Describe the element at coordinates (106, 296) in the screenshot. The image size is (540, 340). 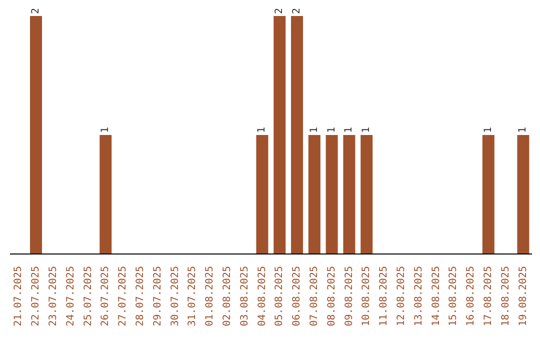
I see `x-tick-label: 26.07.2025` at that location.